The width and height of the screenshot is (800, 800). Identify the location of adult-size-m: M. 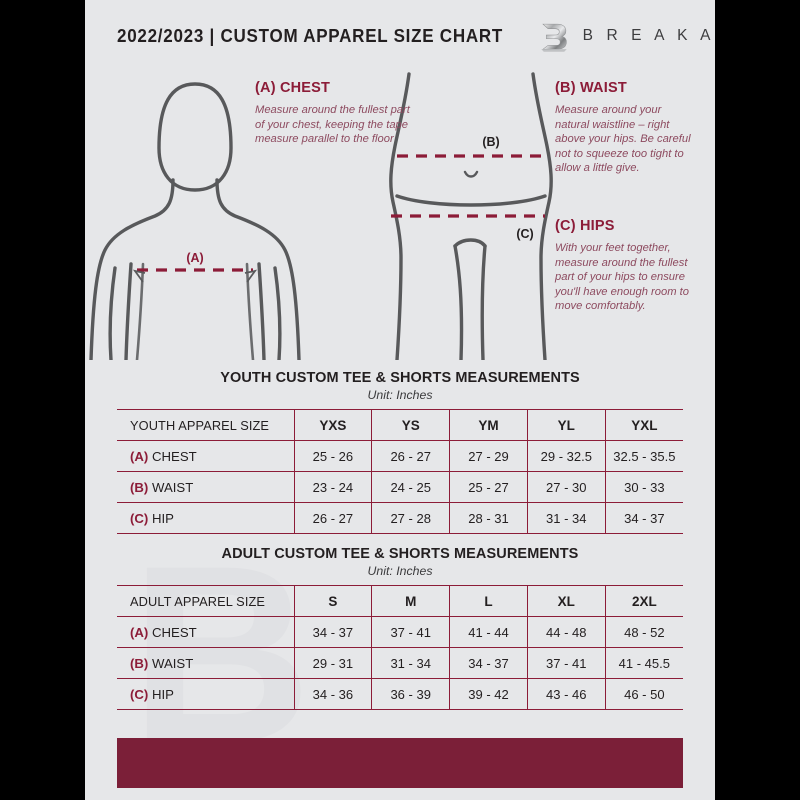
(410, 601).